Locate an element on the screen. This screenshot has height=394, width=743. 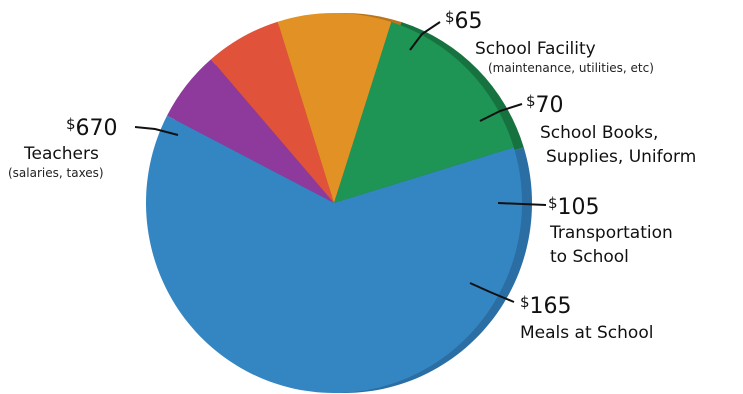
label-school-books: $70 School Books, Supplies, Uniform is located at coordinates (587, 129).